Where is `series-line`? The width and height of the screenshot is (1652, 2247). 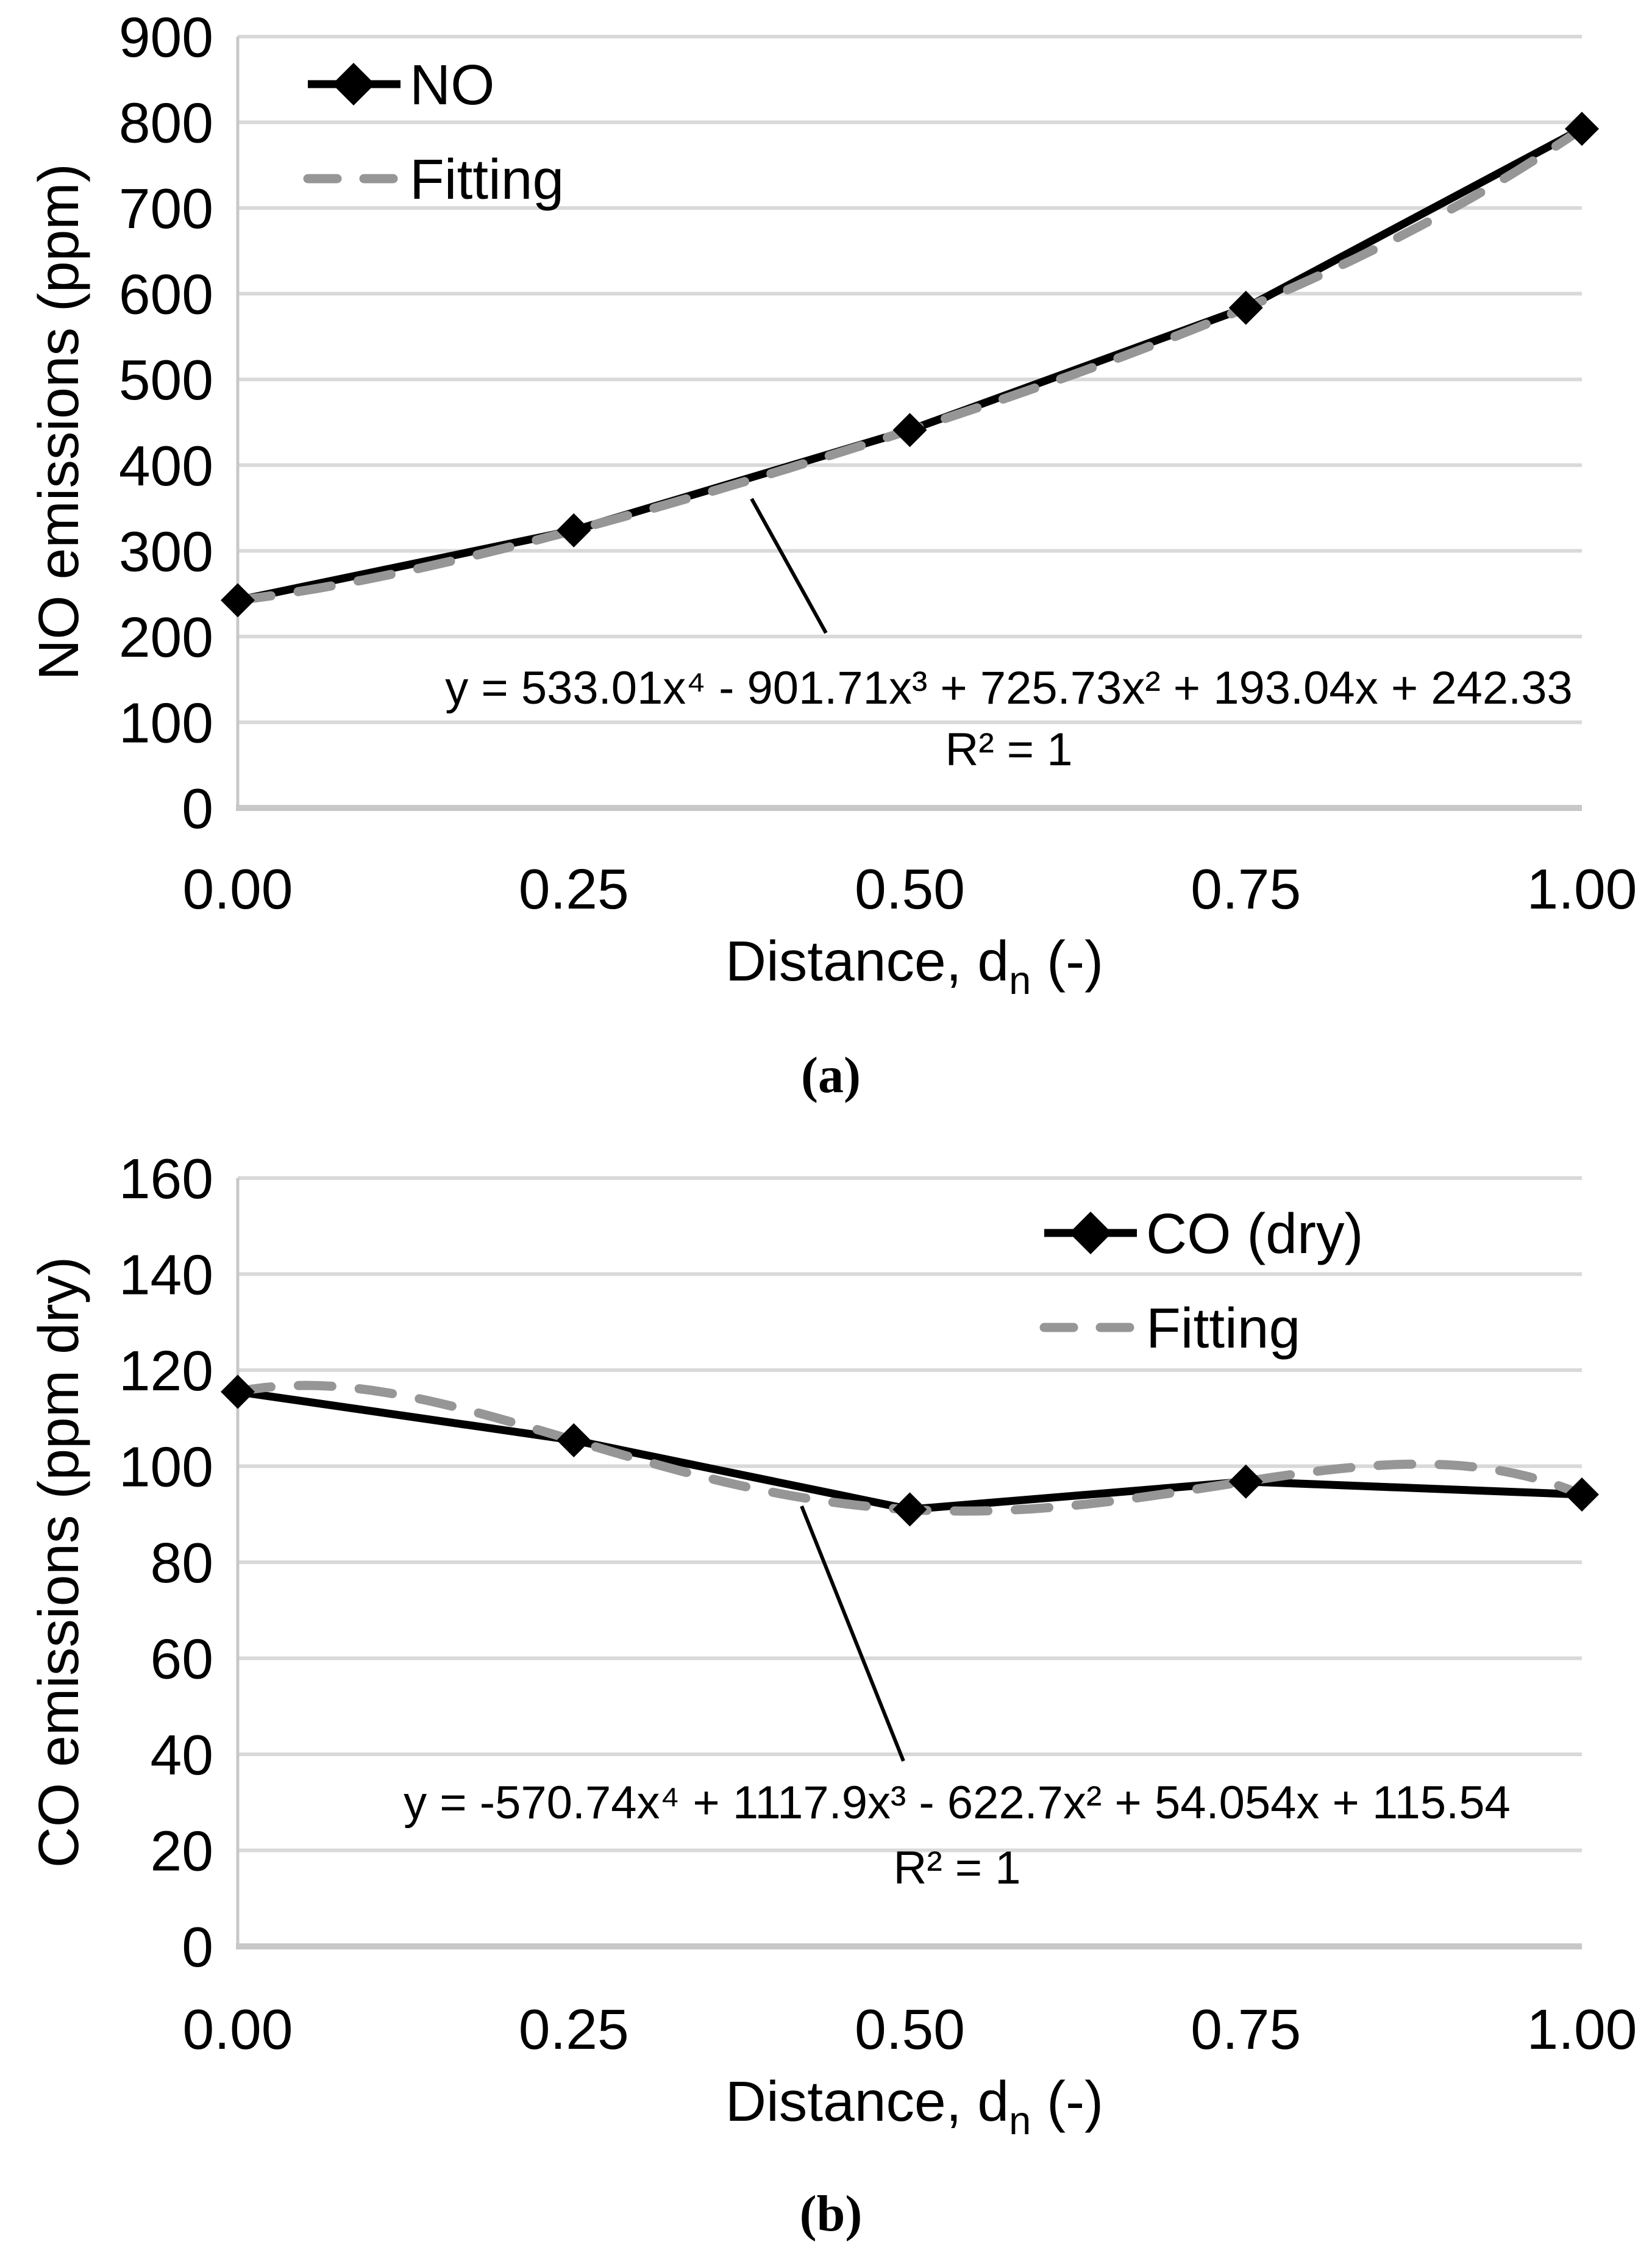
series-line is located at coordinates (910, 1450).